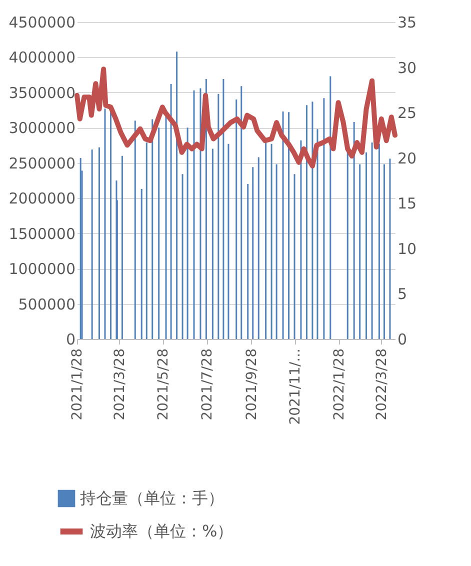 The image size is (471, 566). I want to click on x-tick-label: 2021/9/28, so click(252, 384).